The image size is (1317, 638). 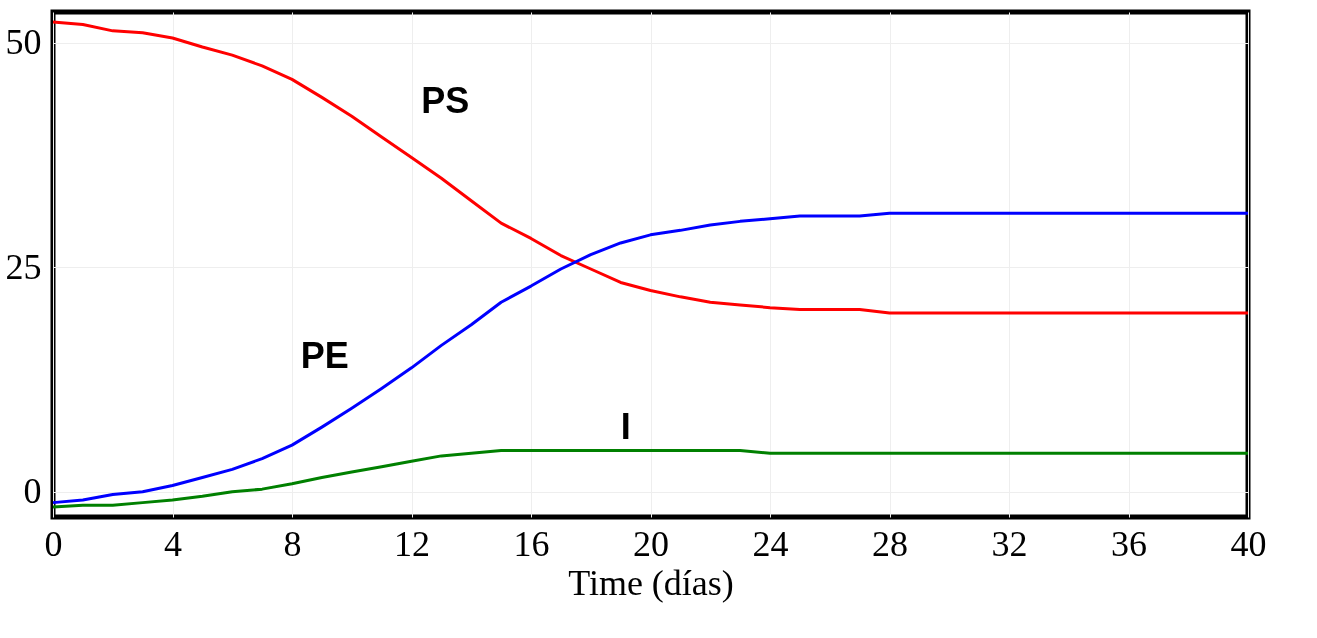 What do you see at coordinates (890, 543) in the screenshot?
I see `x-tick-label: 28` at bounding box center [890, 543].